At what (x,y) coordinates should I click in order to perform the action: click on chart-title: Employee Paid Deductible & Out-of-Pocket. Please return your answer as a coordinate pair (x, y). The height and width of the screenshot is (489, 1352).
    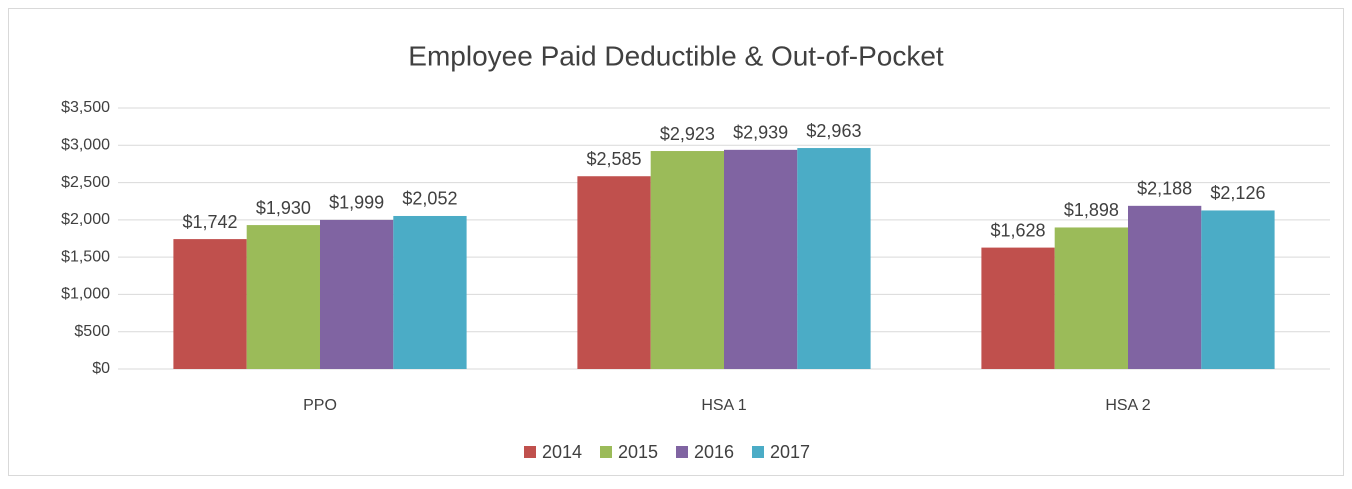
    Looking at the image, I should click on (676, 55).